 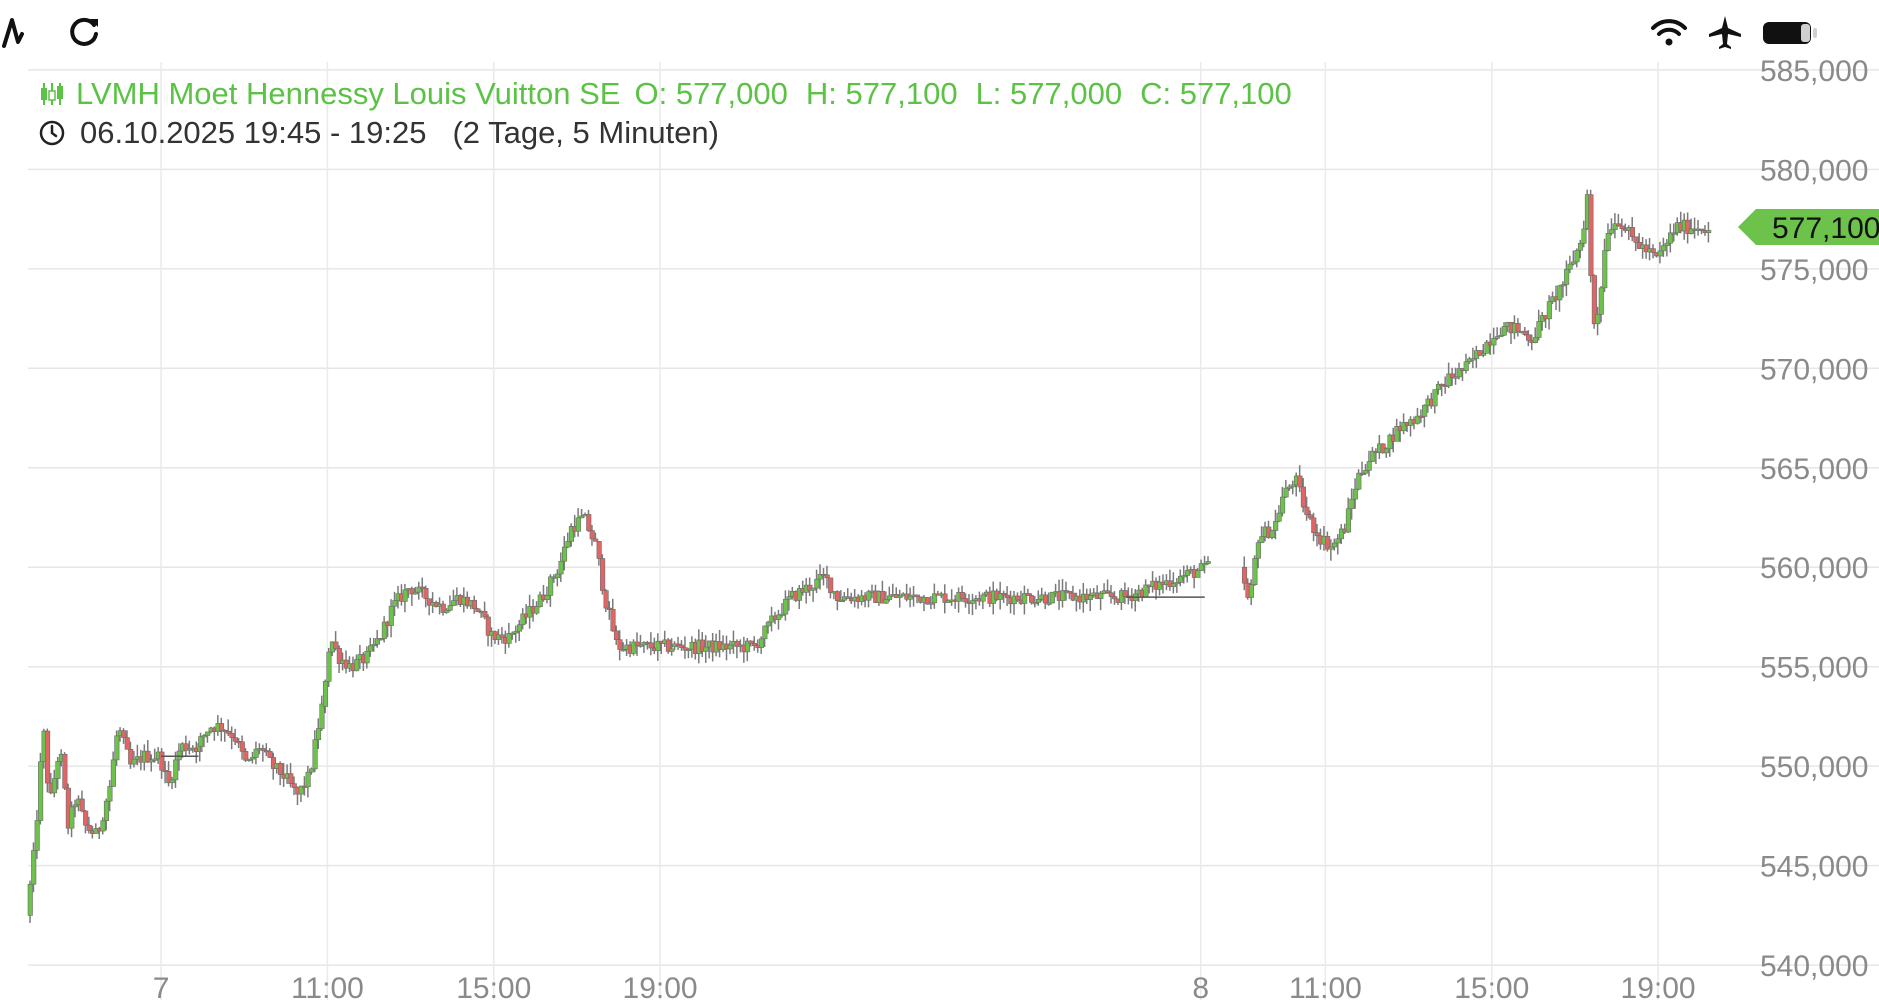 I want to click on y-tick-label: 570,000, so click(x=1814, y=369).